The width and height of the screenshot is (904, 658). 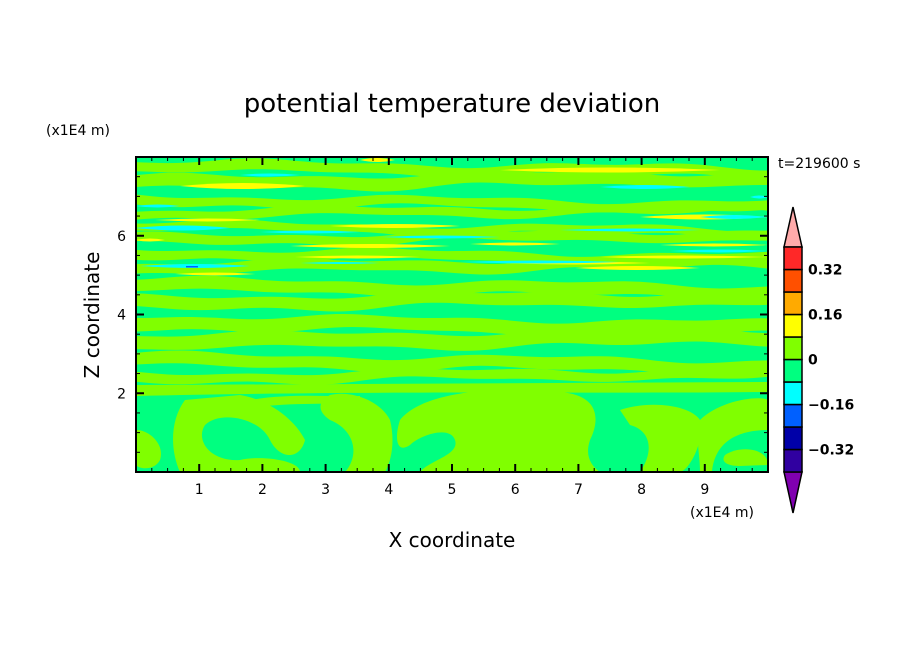 I want to click on y-axis-label: Z coordinate, so click(x=92, y=315).